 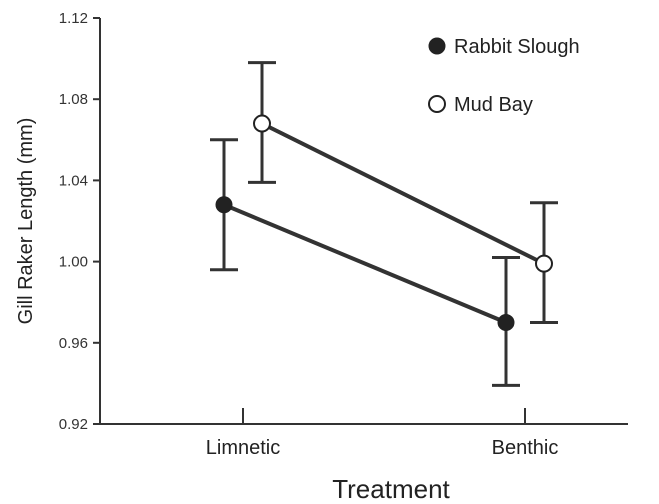 What do you see at coordinates (493, 105) in the screenshot?
I see `legend-label: Mud Bay` at bounding box center [493, 105].